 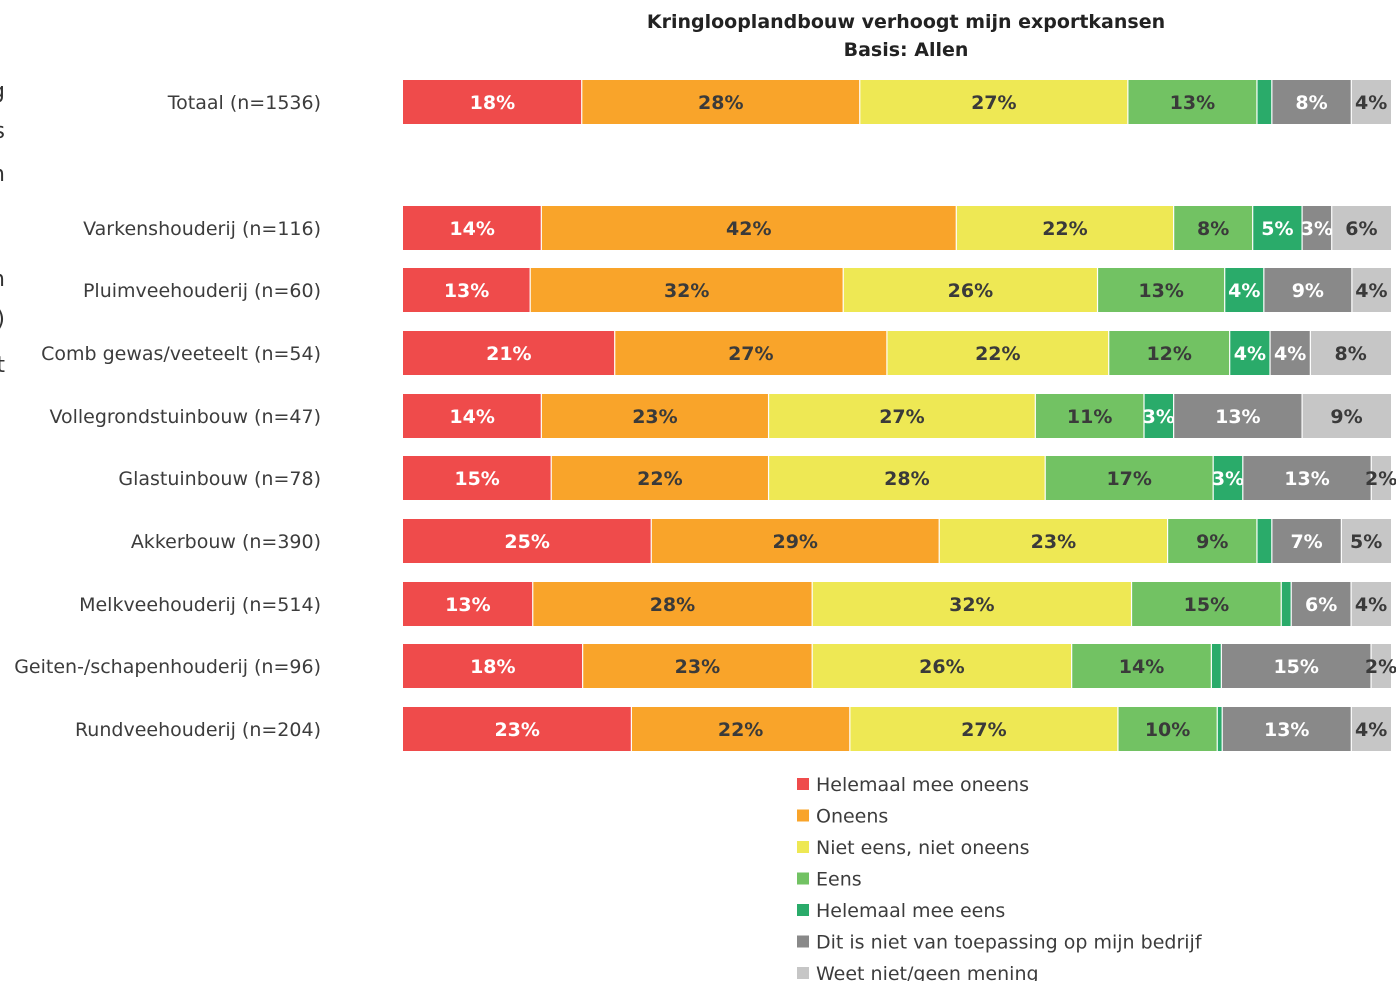 I want to click on category-label: Varkenshouderij (n=116), so click(x=202, y=229).